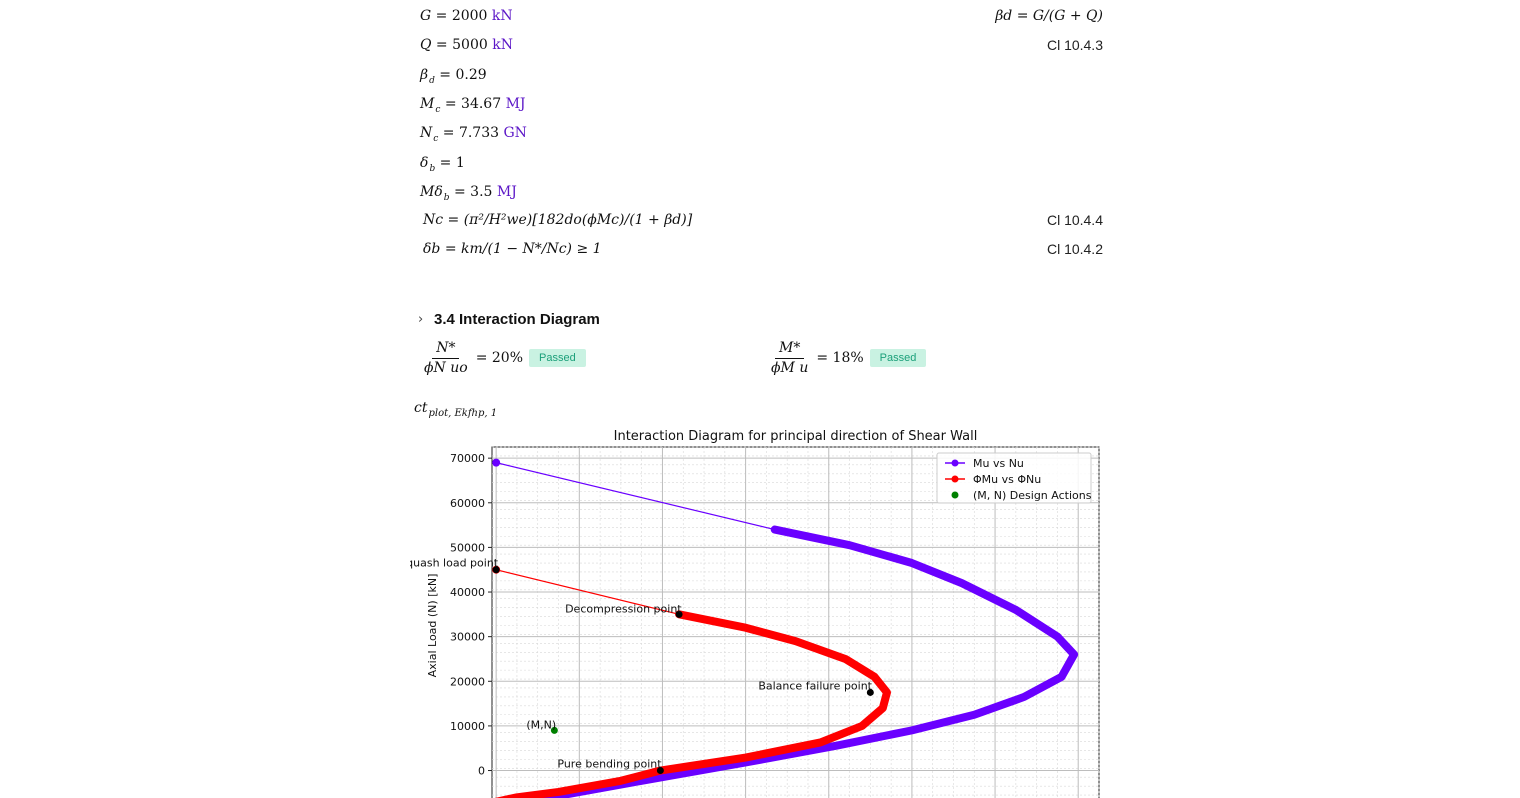 The image size is (1520, 798). Describe the element at coordinates (507, 358) in the screenshot. I see `axial-ratio-value: 20%` at that location.